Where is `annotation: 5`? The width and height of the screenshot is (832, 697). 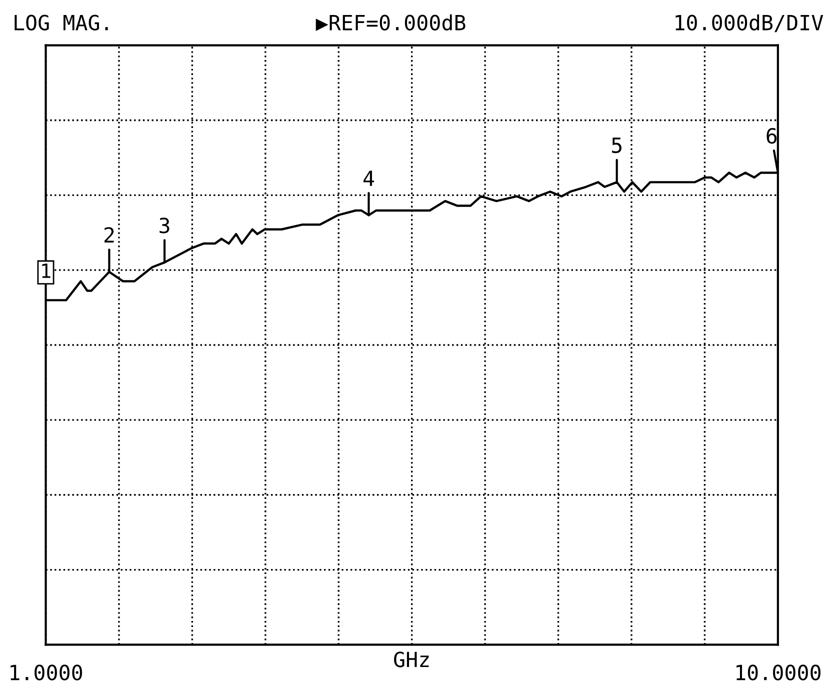
annotation: 5 is located at coordinates (617, 146).